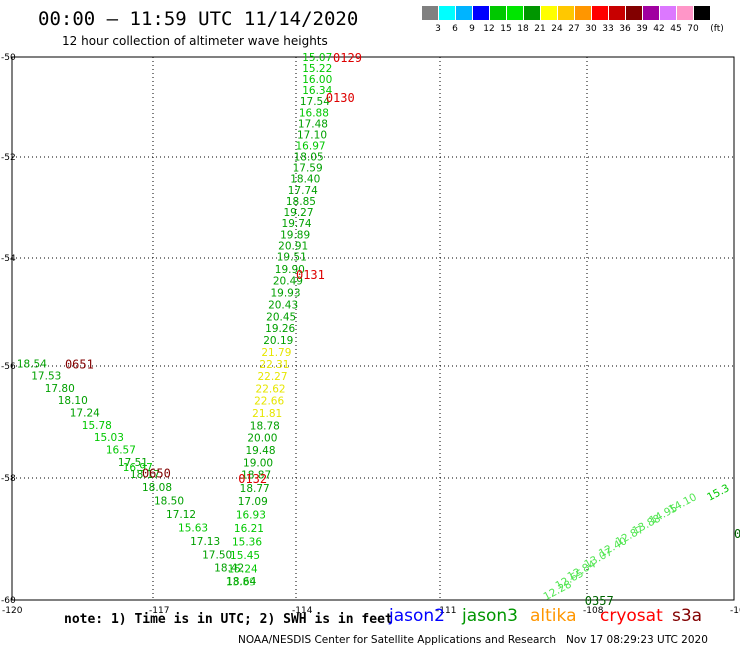 Image resolution: width=740 pixels, height=650 pixels. What do you see at coordinates (317, 80) in the screenshot?
I see `wave-height-value: 16.00` at bounding box center [317, 80].